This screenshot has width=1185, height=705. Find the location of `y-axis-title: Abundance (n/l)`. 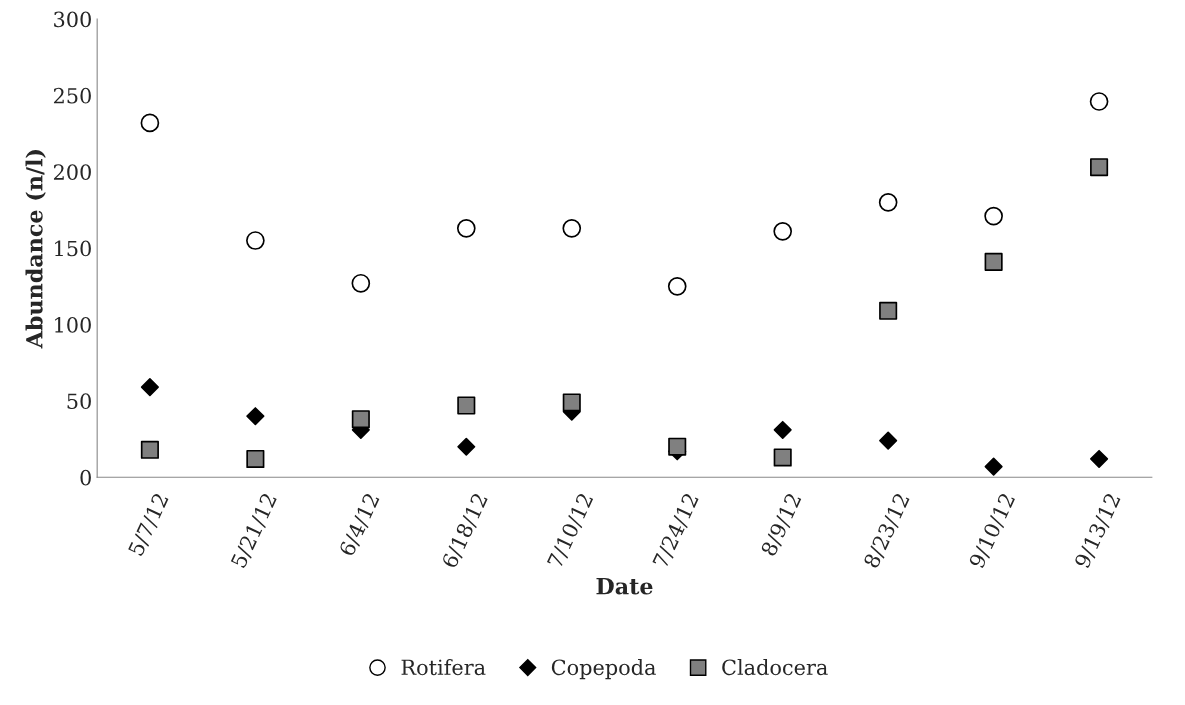

y-axis-title: Abundance (n/l) is located at coordinates (35, 249).